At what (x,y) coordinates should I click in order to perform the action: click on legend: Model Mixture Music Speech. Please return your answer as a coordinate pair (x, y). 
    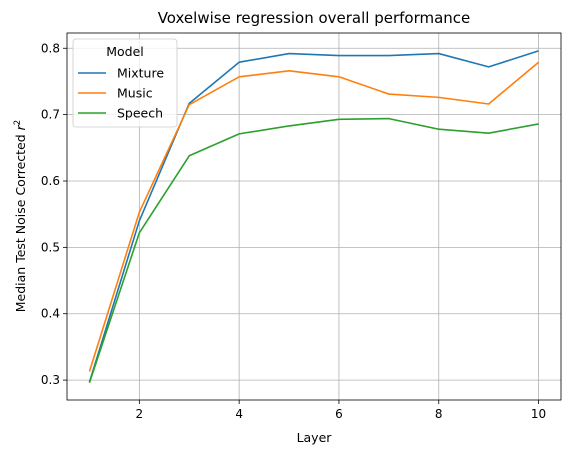
    Looking at the image, I should click on (125, 83).